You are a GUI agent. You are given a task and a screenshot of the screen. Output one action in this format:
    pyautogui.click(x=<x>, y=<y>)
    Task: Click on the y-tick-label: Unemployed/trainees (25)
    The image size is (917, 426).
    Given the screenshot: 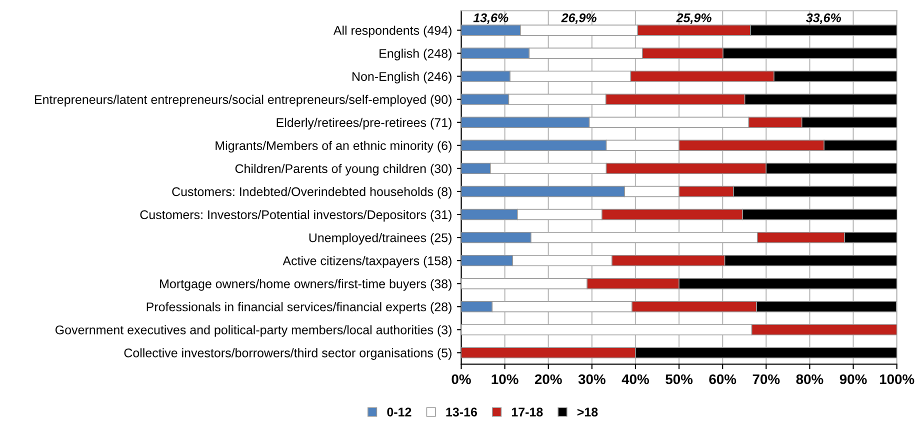 What is the action you would take?
    pyautogui.click(x=380, y=239)
    